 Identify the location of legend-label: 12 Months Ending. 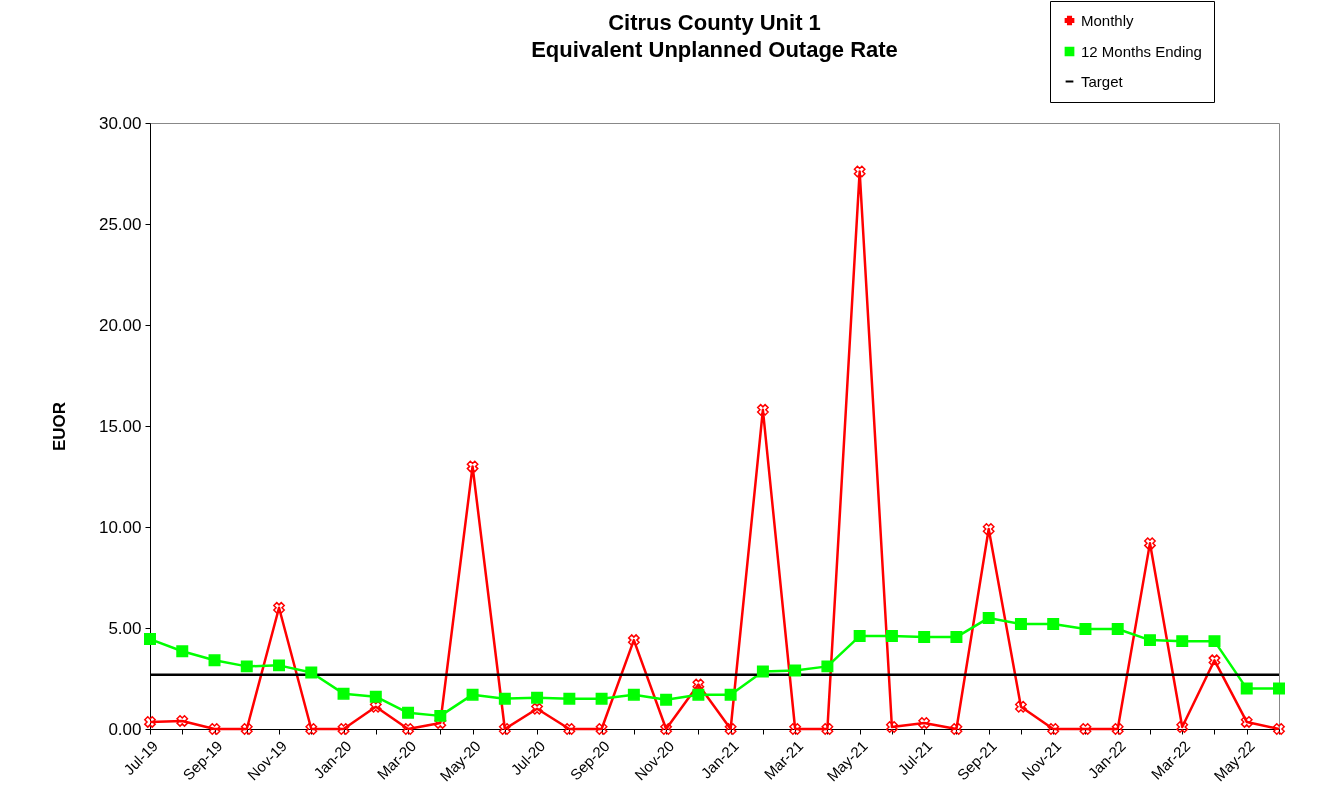
(1141, 51).